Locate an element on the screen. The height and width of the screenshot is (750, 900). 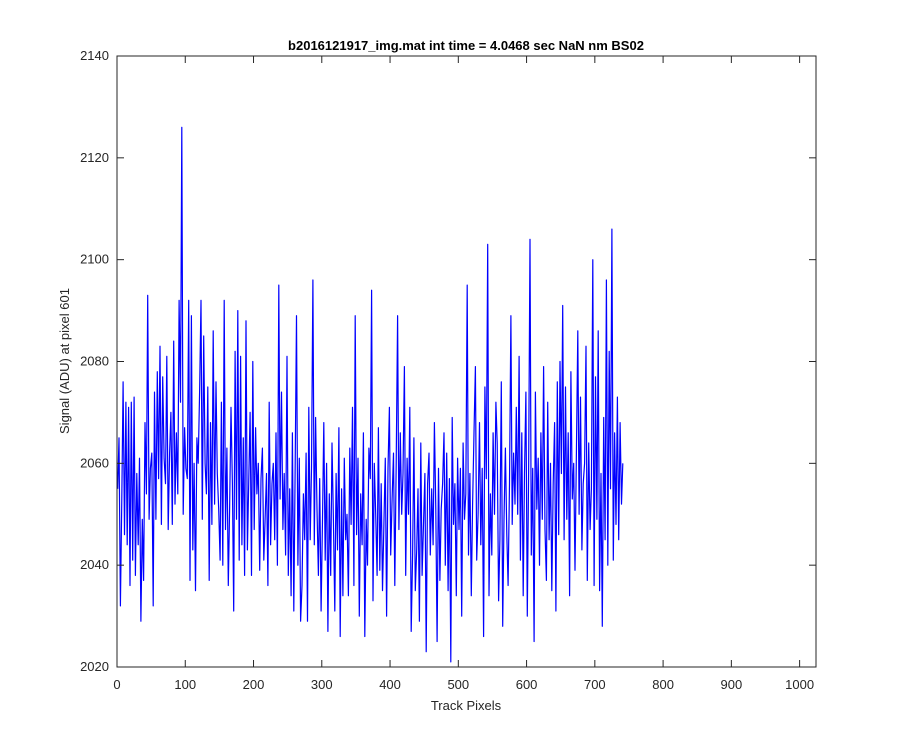
x-tick-label: 600 is located at coordinates (527, 684).